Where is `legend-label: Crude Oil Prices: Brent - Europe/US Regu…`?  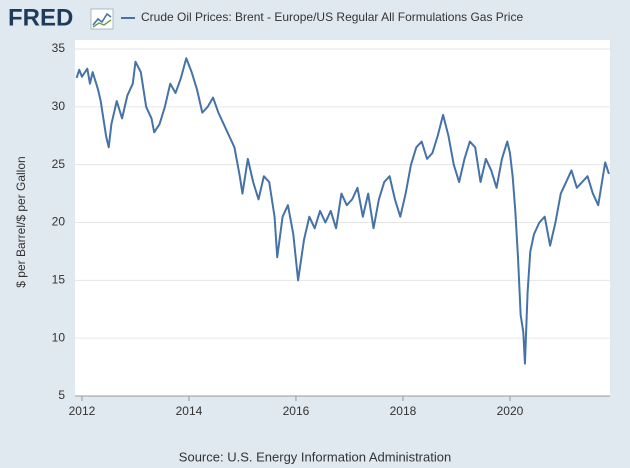
legend-label: Crude Oil Prices: Brent - Europe/US Regu… is located at coordinates (332, 17).